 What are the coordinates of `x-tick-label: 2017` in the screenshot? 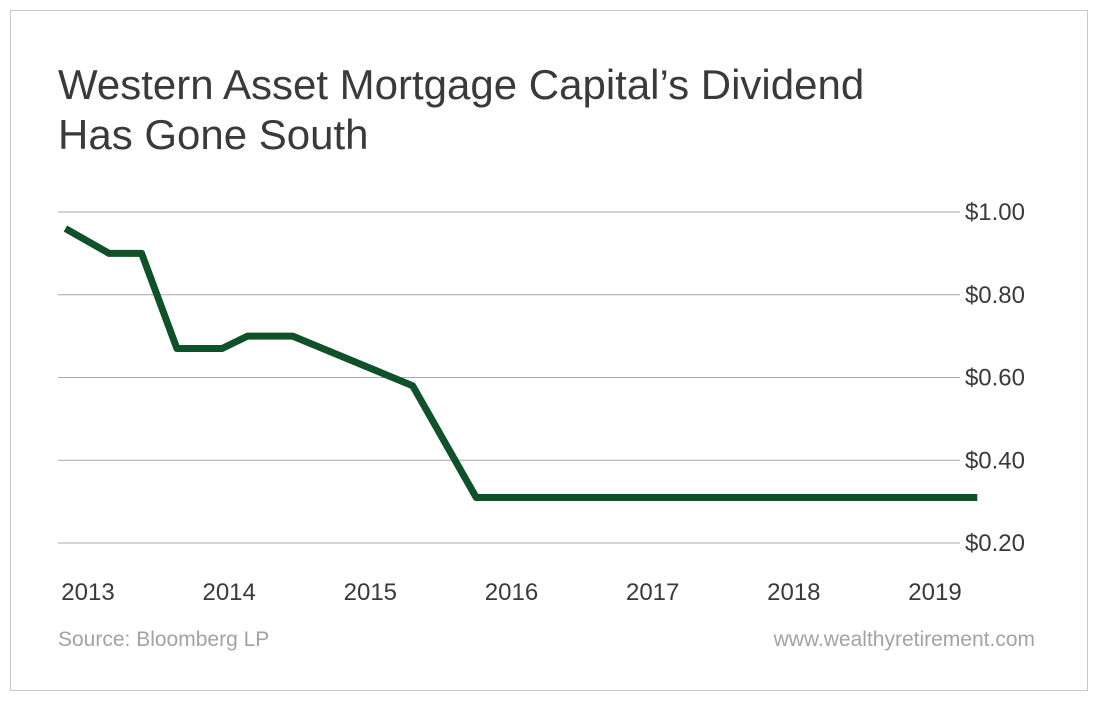 It's located at (652, 592).